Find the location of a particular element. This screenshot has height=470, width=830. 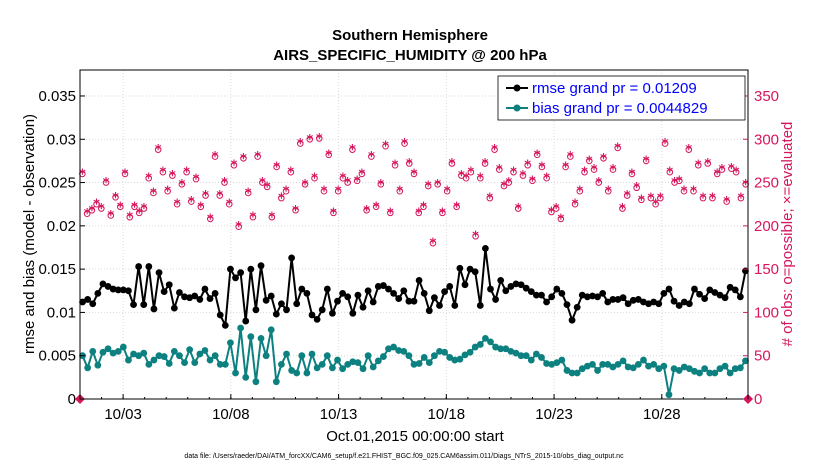

x-tick-label: 10/13 is located at coordinates (339, 414).